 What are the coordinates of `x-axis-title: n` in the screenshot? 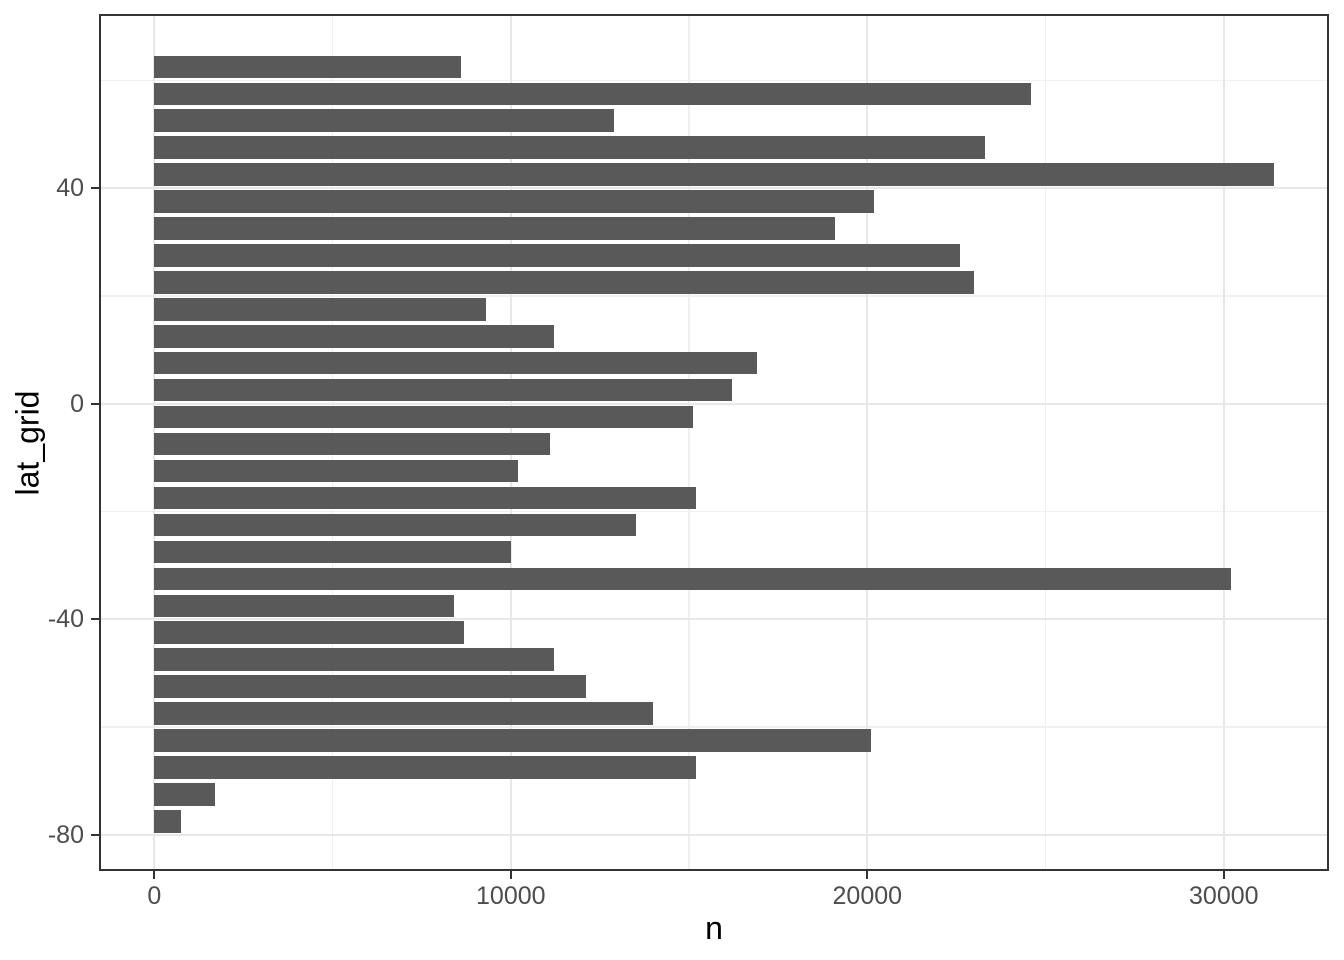 It's located at (714, 928).